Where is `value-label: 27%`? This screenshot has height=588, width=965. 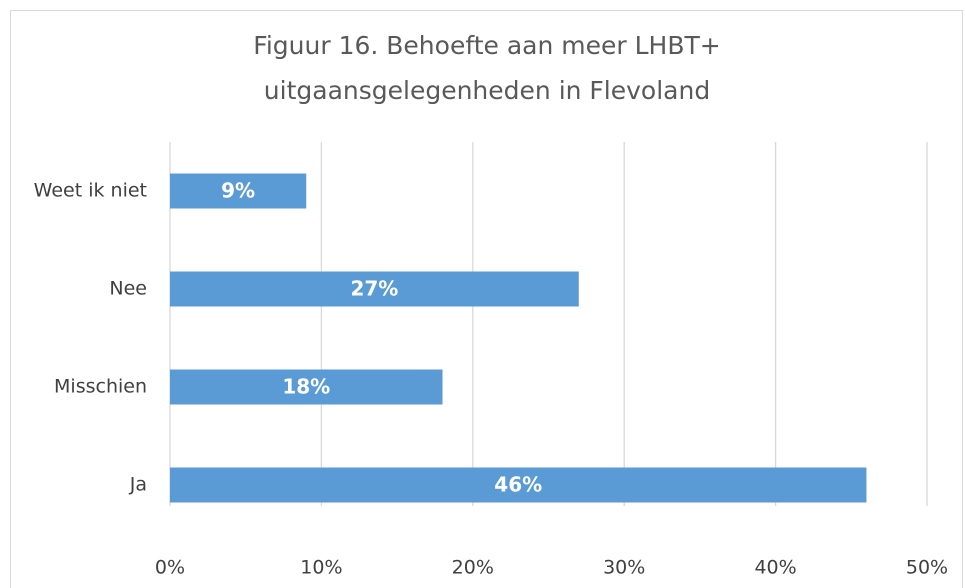 value-label: 27% is located at coordinates (374, 289).